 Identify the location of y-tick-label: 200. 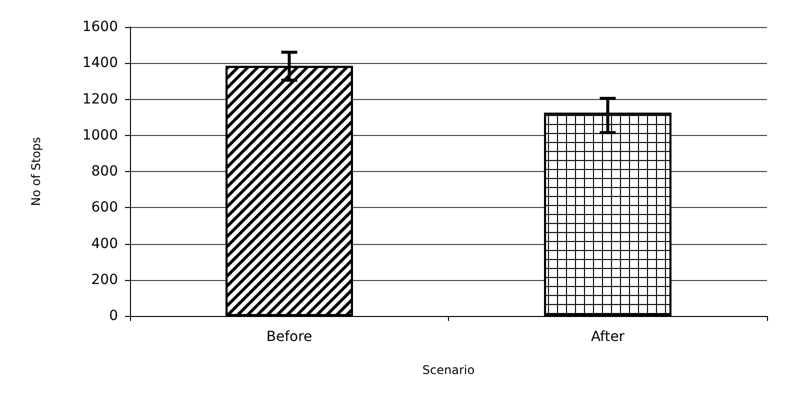
(104, 280).